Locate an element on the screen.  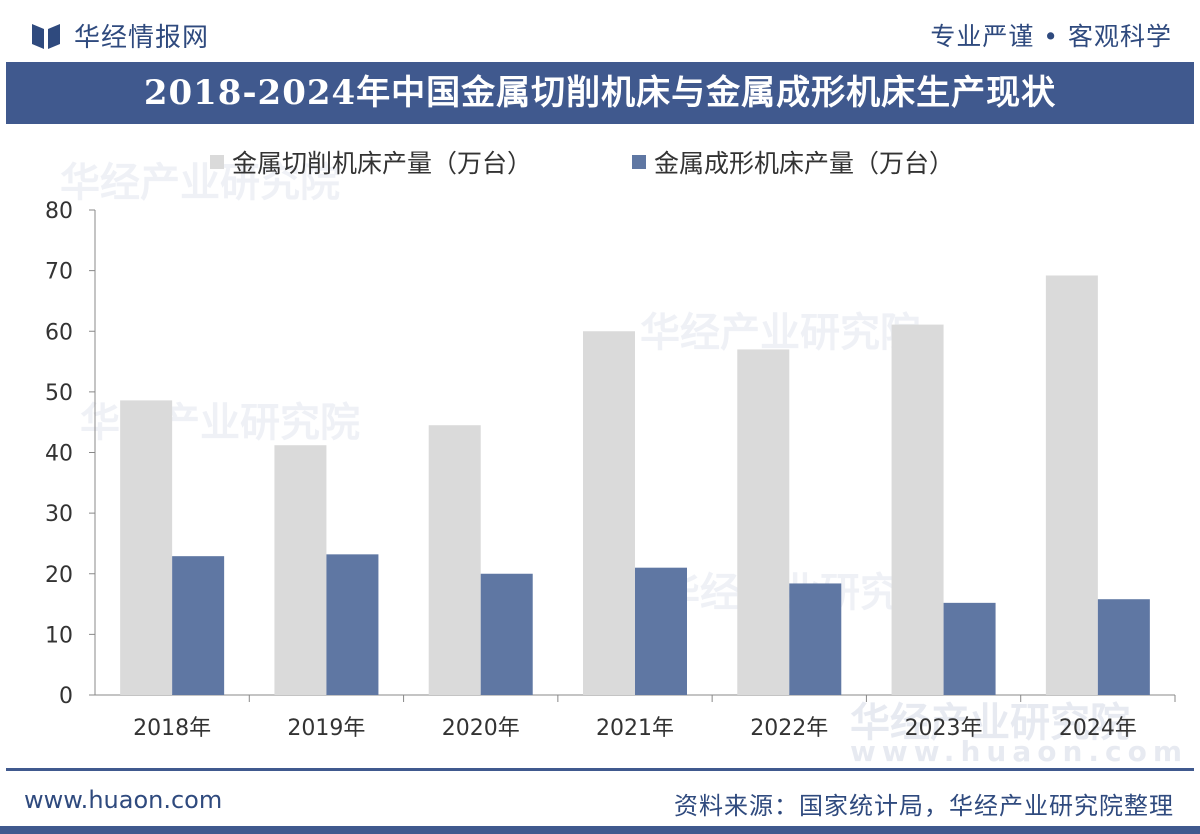
logo-icon is located at coordinates (46, 36).